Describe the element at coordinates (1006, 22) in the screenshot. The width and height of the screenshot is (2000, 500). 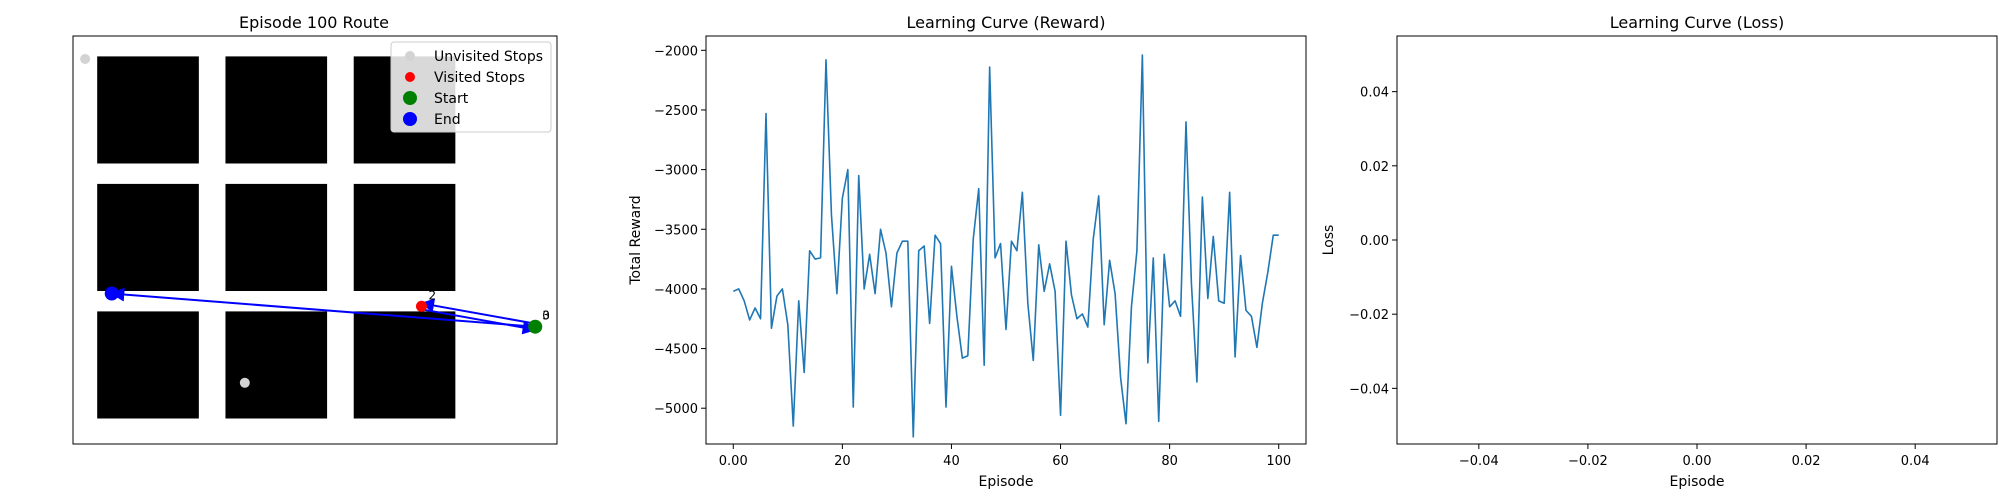
I see `reward-chart-title: Learning Curve (Reward)` at that location.